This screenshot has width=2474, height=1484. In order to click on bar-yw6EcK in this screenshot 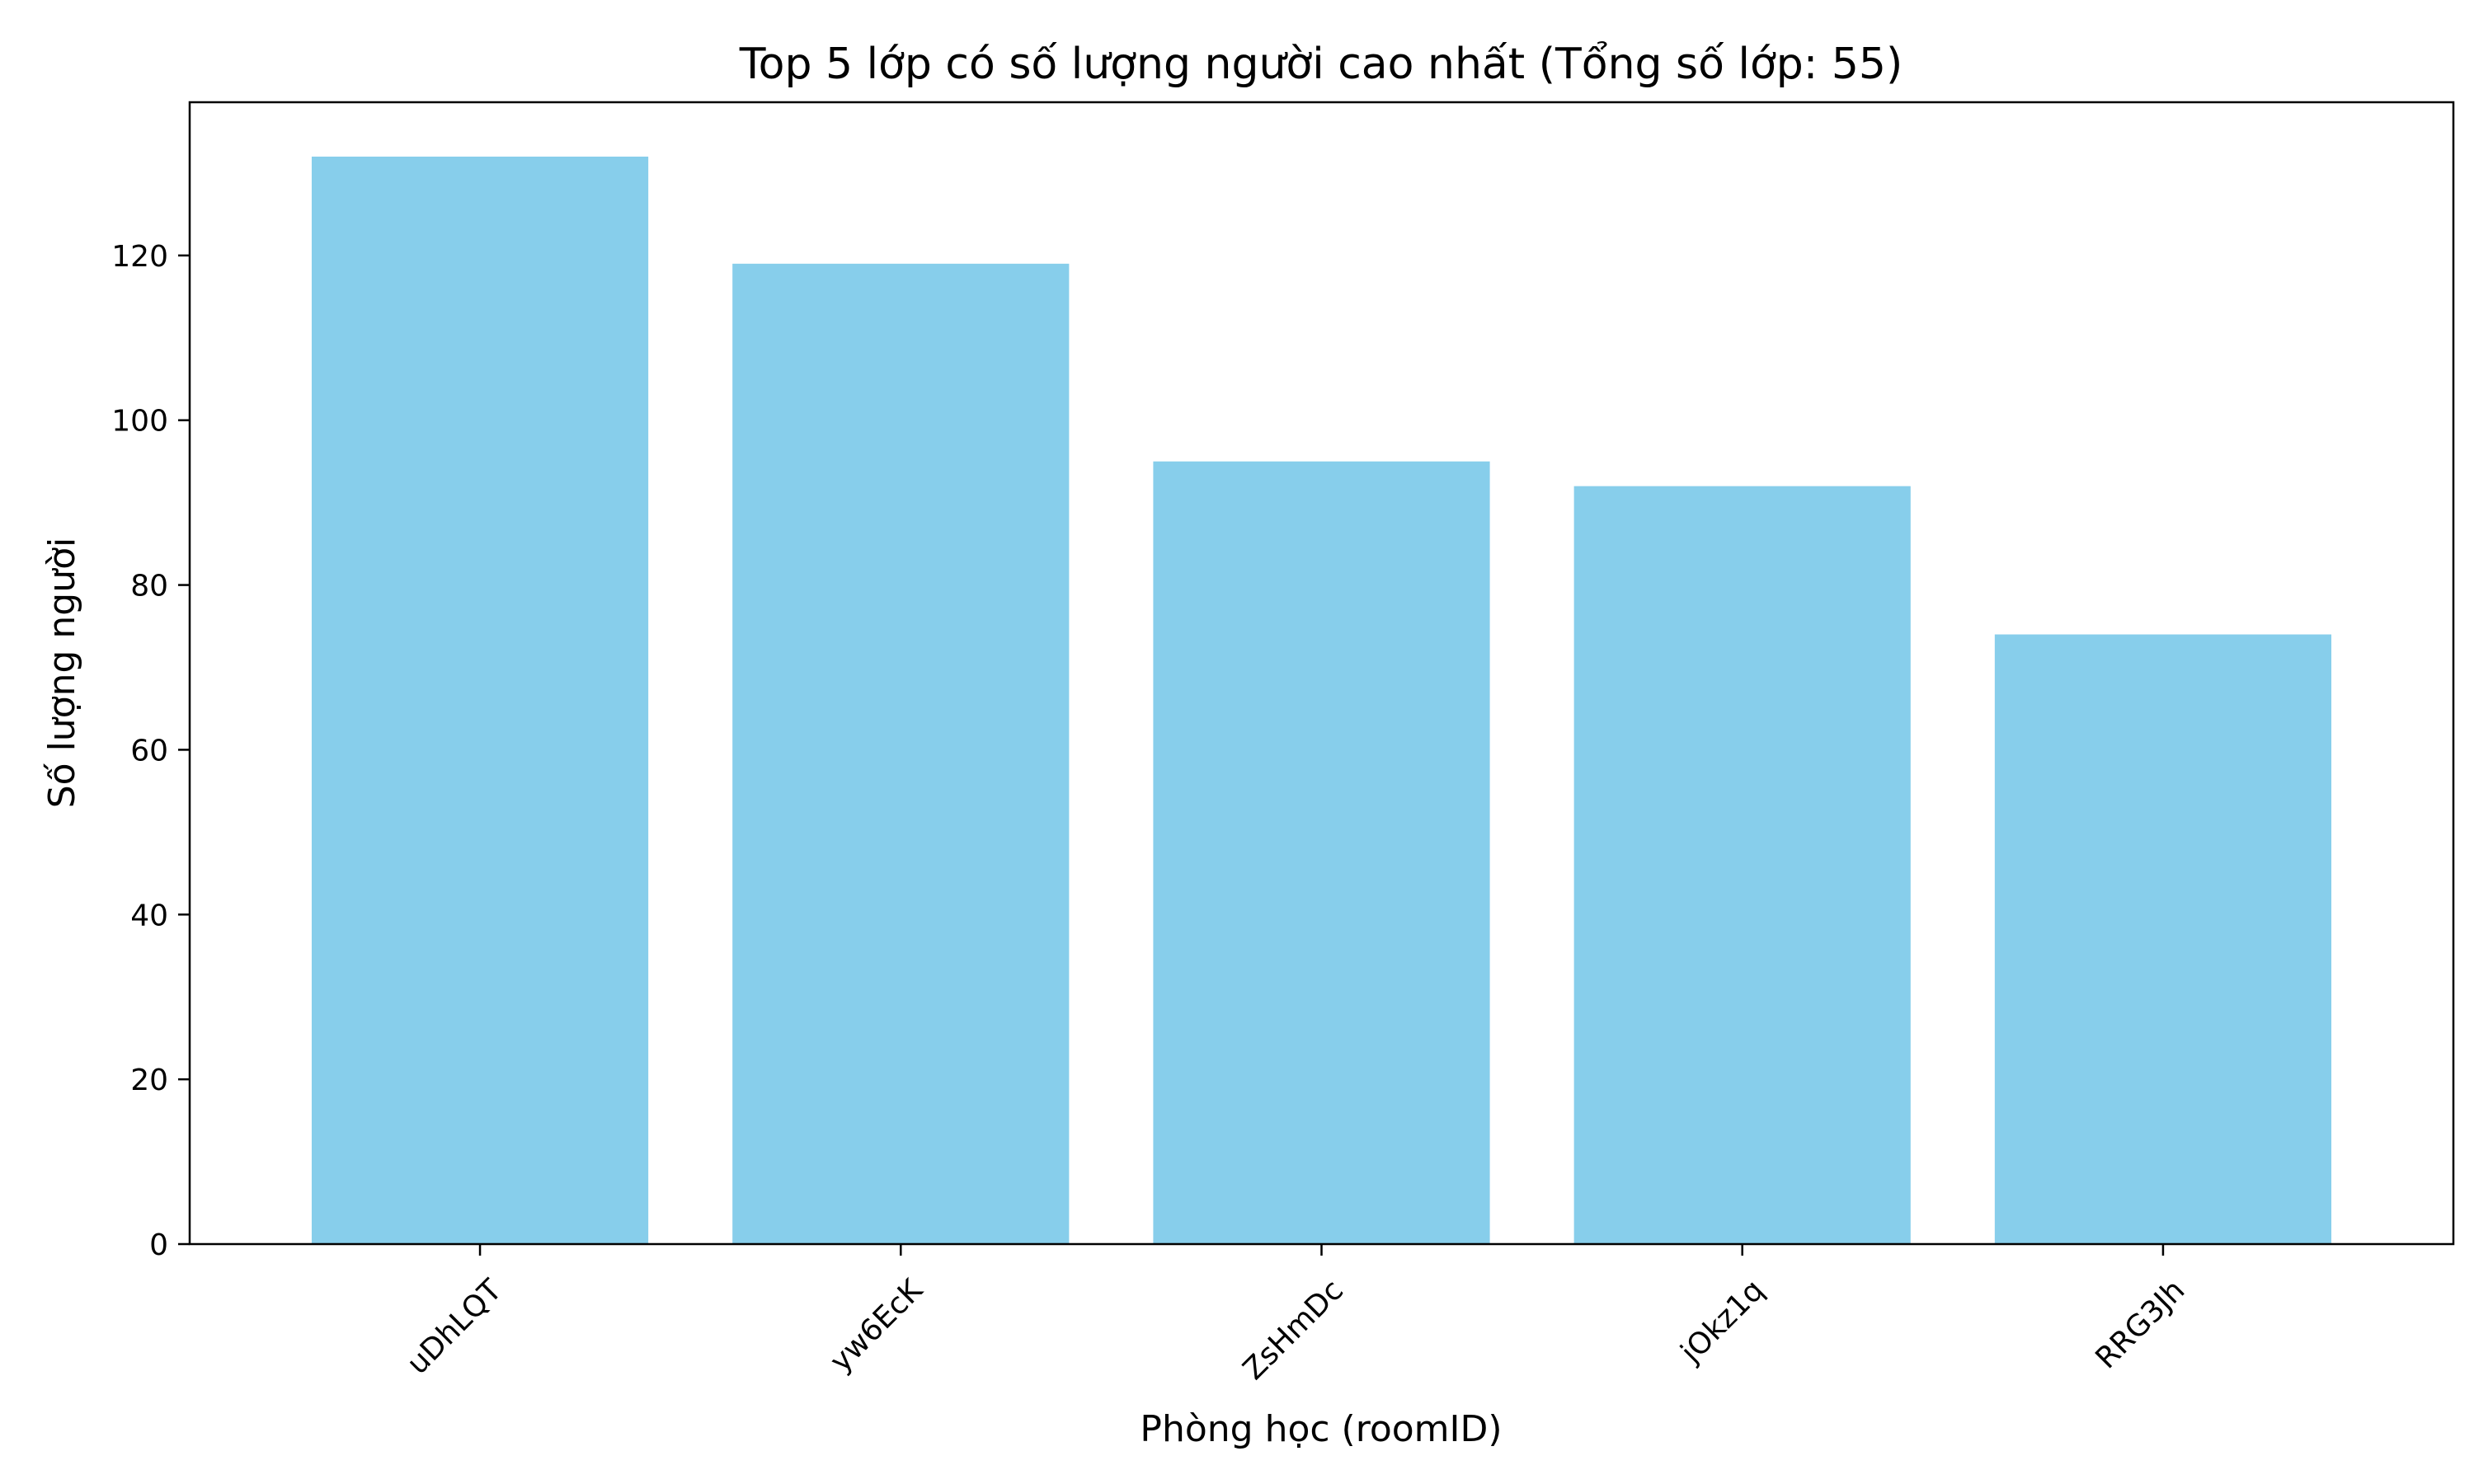, I will do `click(901, 753)`.